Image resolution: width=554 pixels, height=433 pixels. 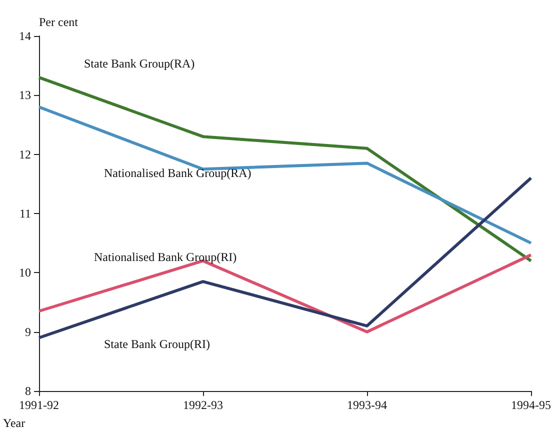 I want to click on x-tick-label: 1991-92, so click(x=39, y=405).